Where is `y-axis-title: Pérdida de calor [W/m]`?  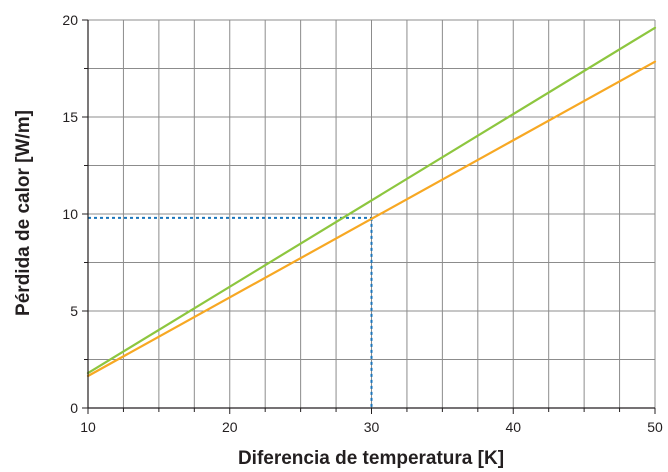
y-axis-title: Pérdida de calor [W/m] is located at coordinates (23, 213).